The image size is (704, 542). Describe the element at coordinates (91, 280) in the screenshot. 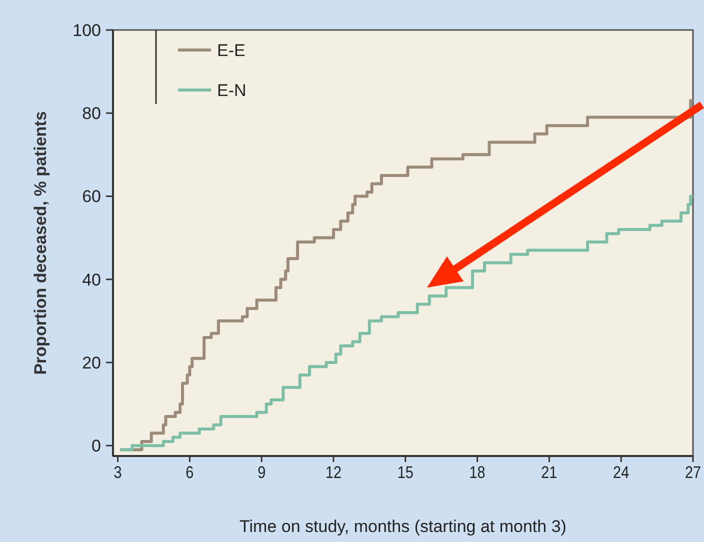

I see `y-tick-label: 40` at that location.